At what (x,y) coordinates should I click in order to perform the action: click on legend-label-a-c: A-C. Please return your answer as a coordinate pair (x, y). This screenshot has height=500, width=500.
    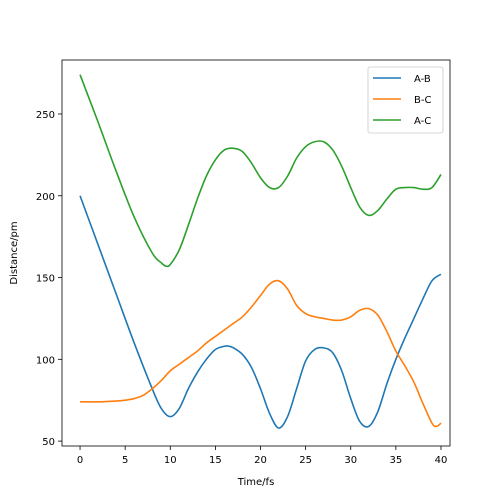
    Looking at the image, I should click on (422, 121).